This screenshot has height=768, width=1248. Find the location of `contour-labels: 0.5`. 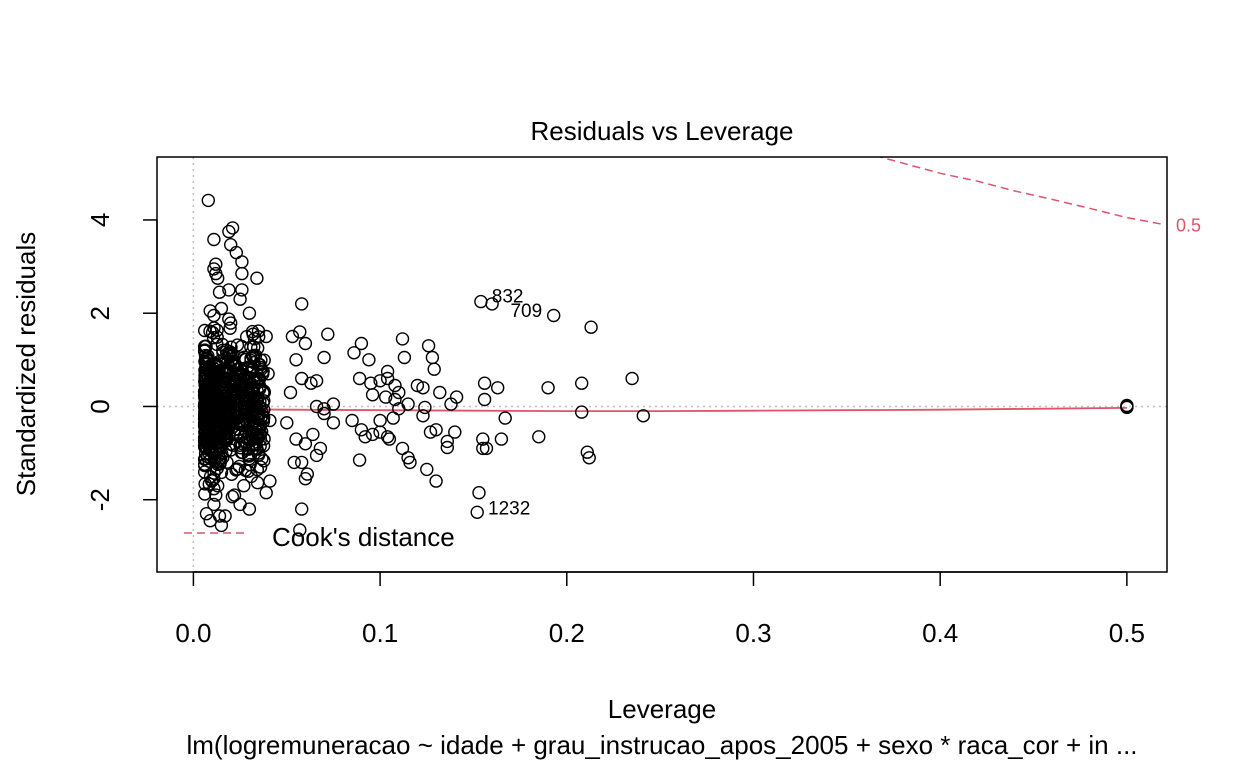

contour-labels: 0.5 is located at coordinates (1188, 226).